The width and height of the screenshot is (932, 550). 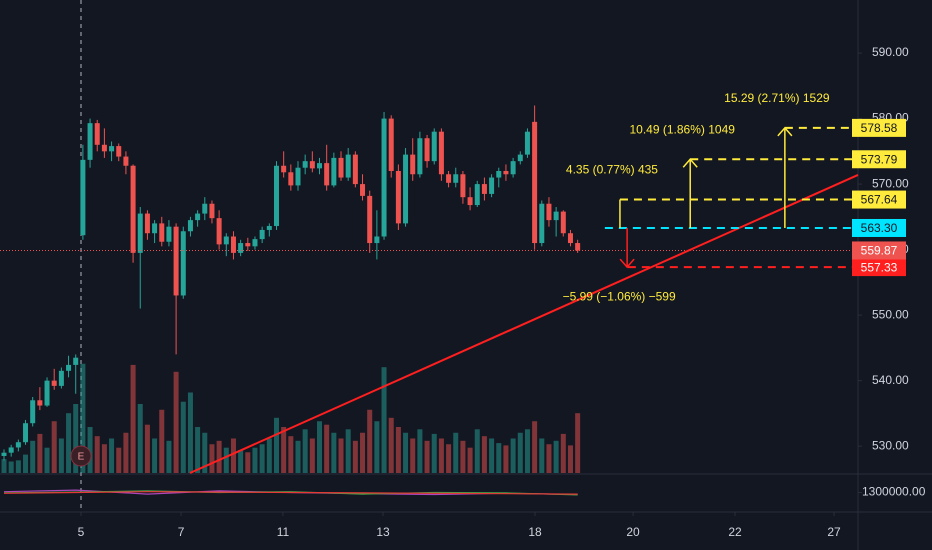 I want to click on level-tag: 578.58, so click(x=879, y=128).